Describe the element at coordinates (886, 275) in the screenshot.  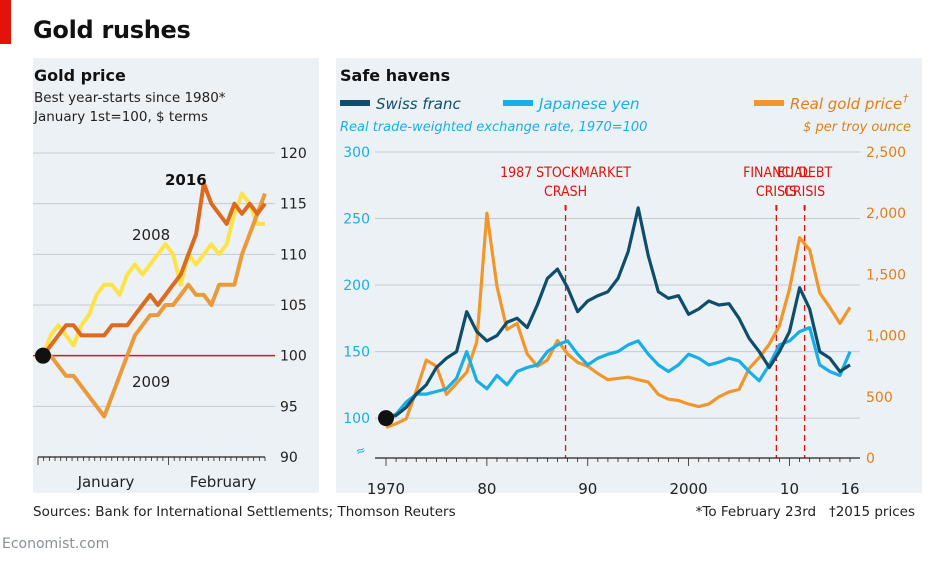
I see `right-right-tick-label: 1,500` at that location.